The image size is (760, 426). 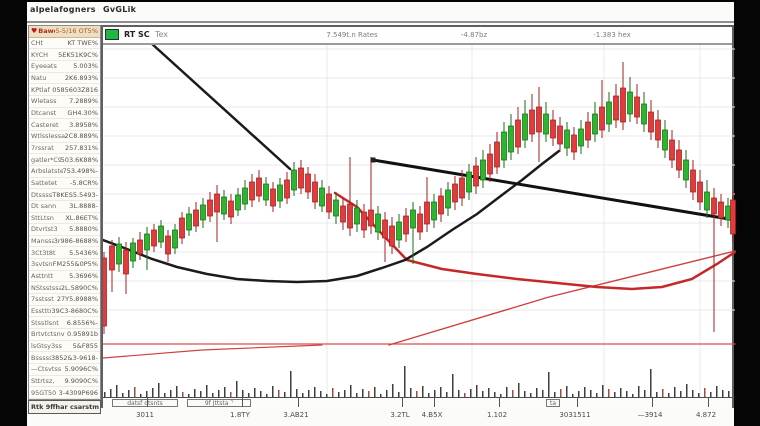 I want to click on tab-gvglik: GvGLik, so click(x=120, y=9).